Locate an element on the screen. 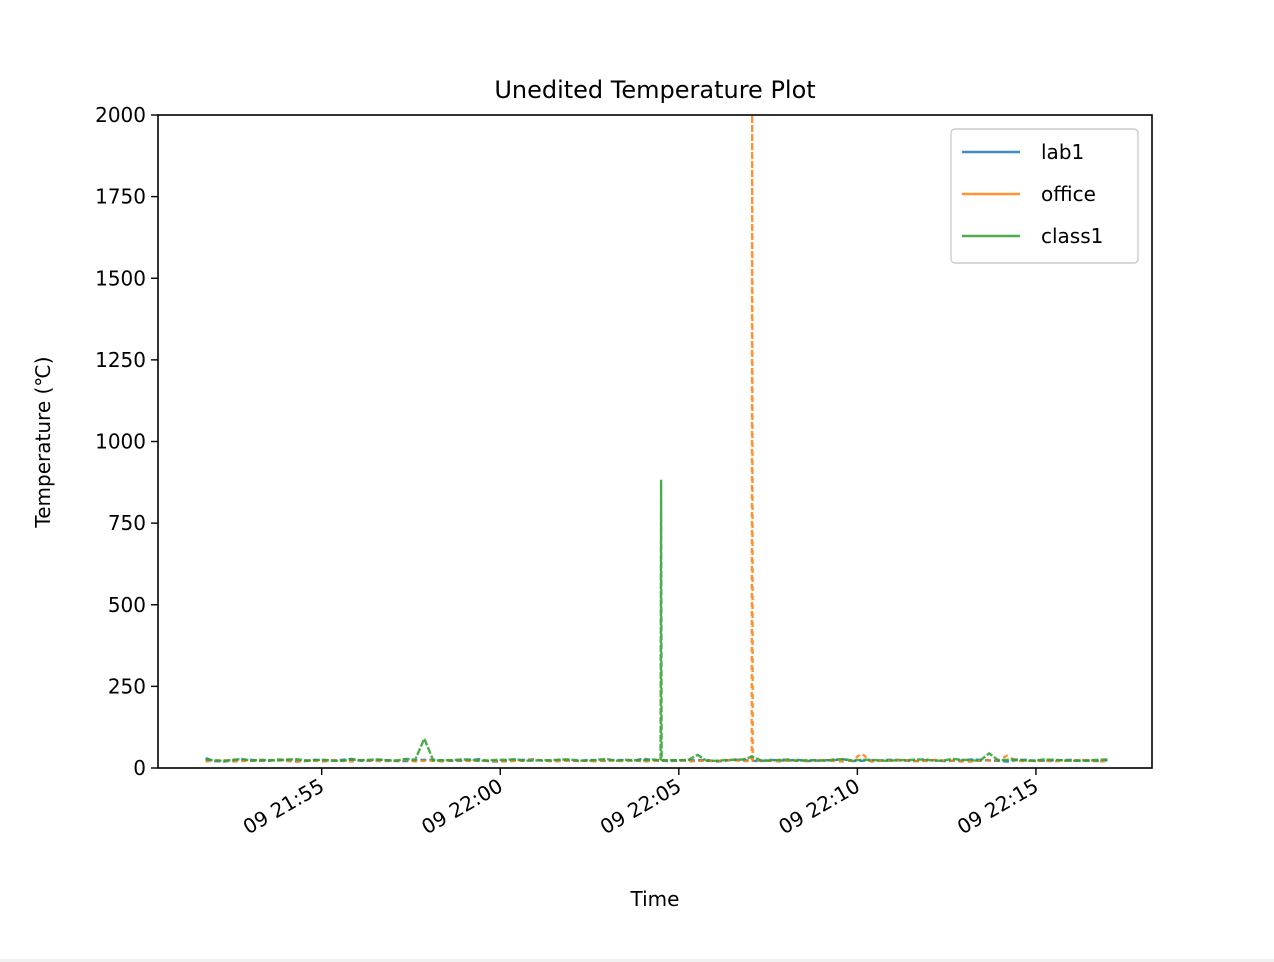 Image resolution: width=1274 pixels, height=962 pixels. y-axis: 0 250 500 750 1000 1250 1500 1750 2000 is located at coordinates (126, 441).